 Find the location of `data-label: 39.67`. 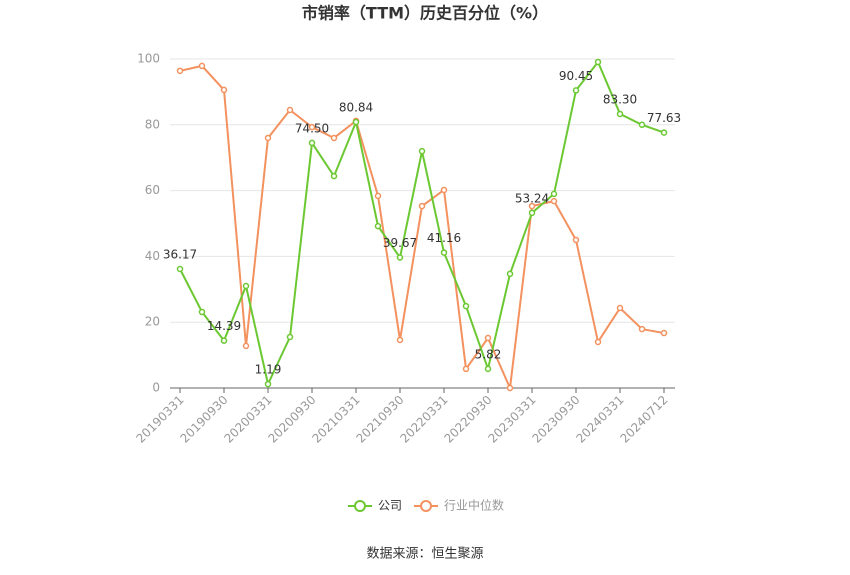

data-label: 39.67 is located at coordinates (400, 243).